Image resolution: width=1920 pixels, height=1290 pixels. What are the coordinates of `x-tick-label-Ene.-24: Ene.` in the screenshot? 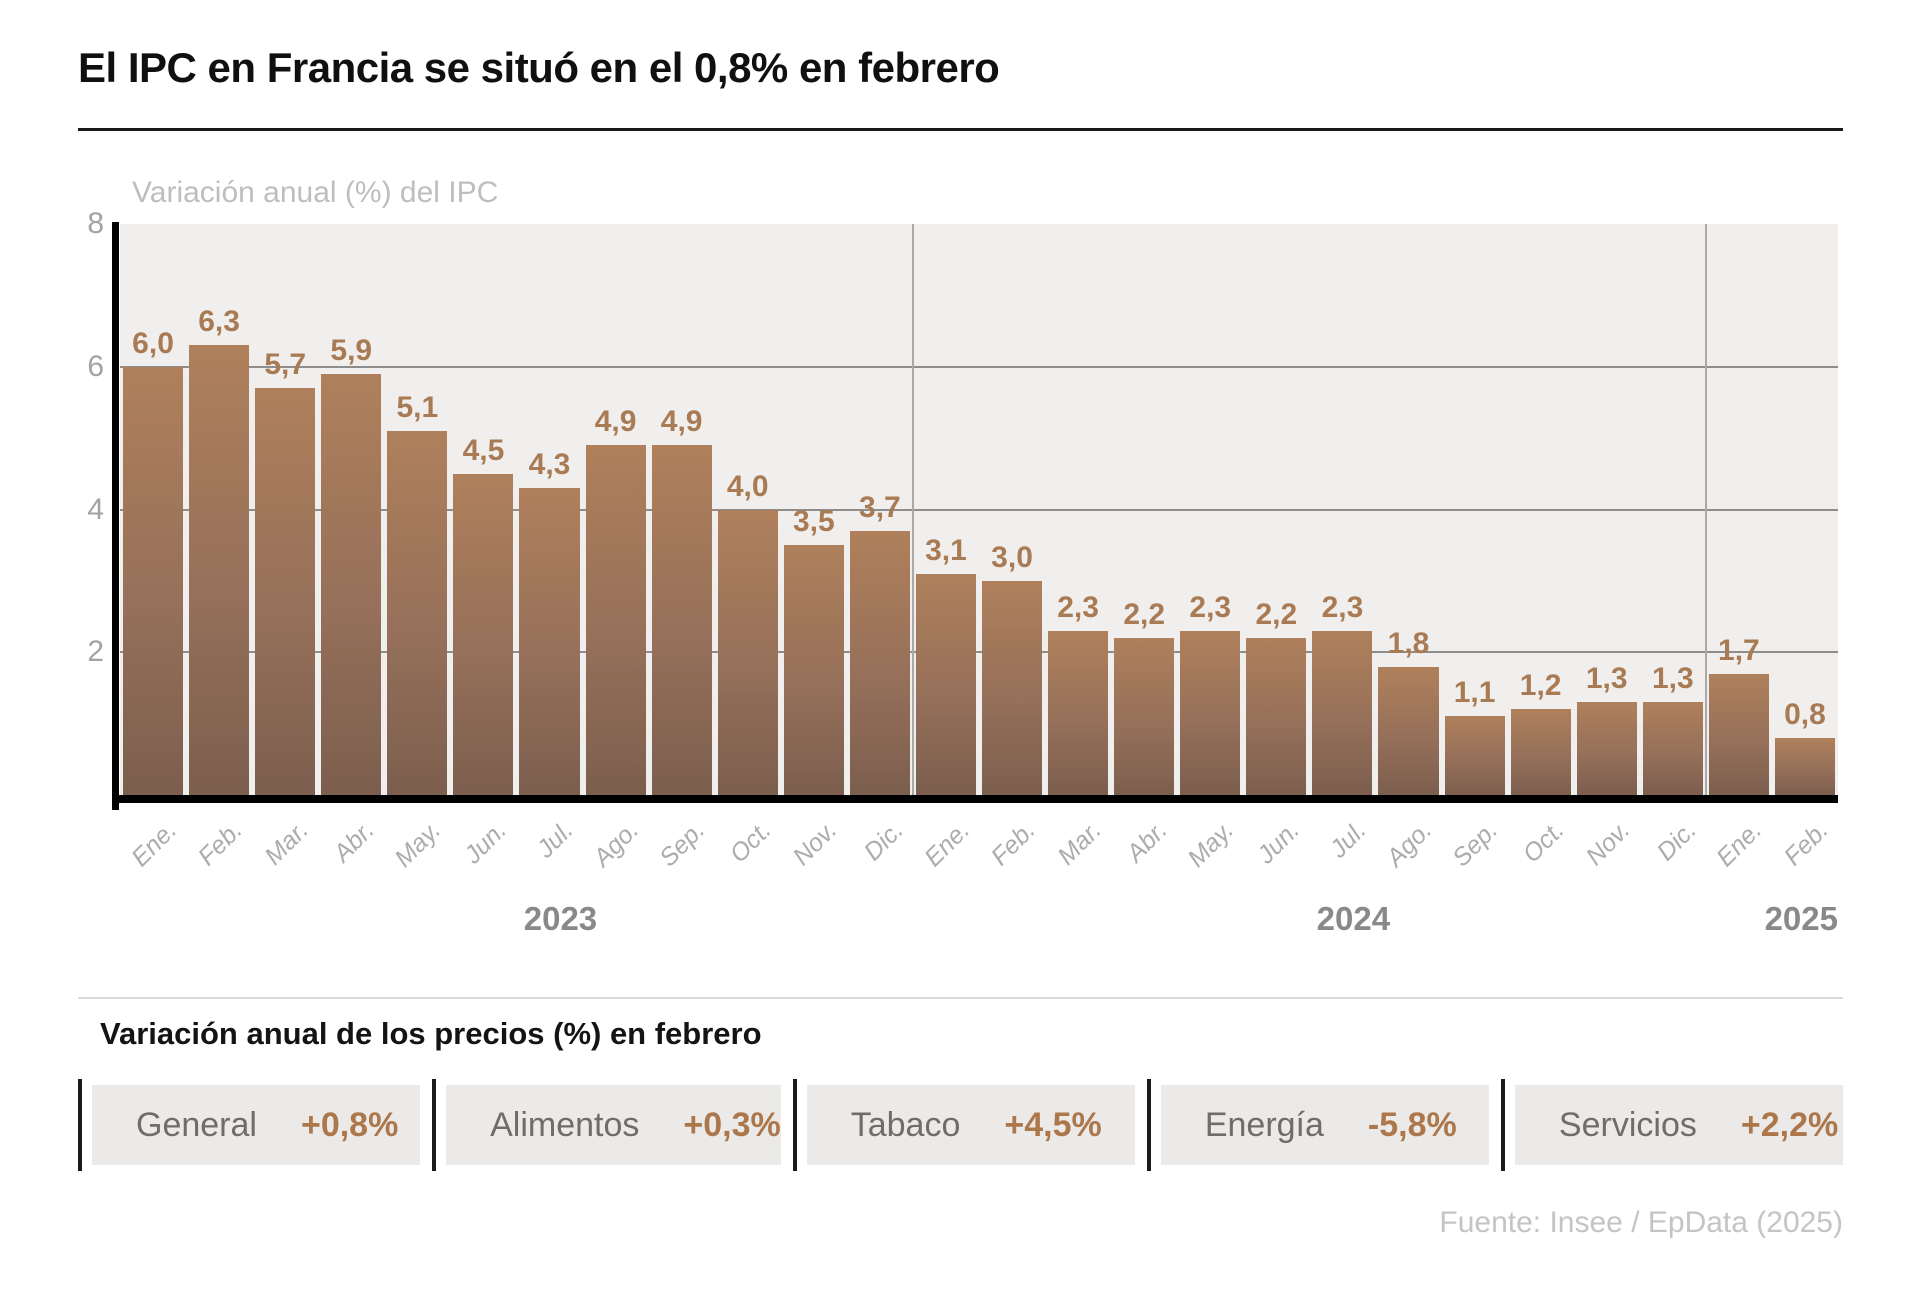 It's located at (1739, 844).